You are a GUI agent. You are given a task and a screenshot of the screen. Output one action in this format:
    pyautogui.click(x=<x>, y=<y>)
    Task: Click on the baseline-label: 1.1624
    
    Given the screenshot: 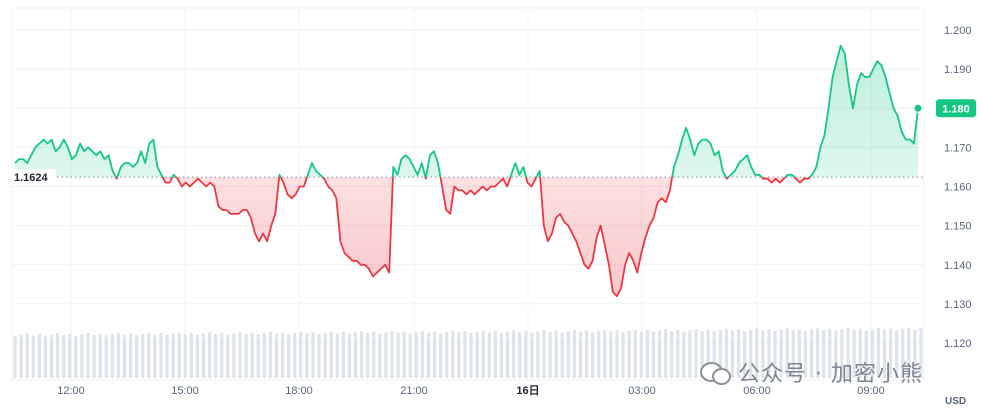 What is the action you would take?
    pyautogui.click(x=31, y=178)
    